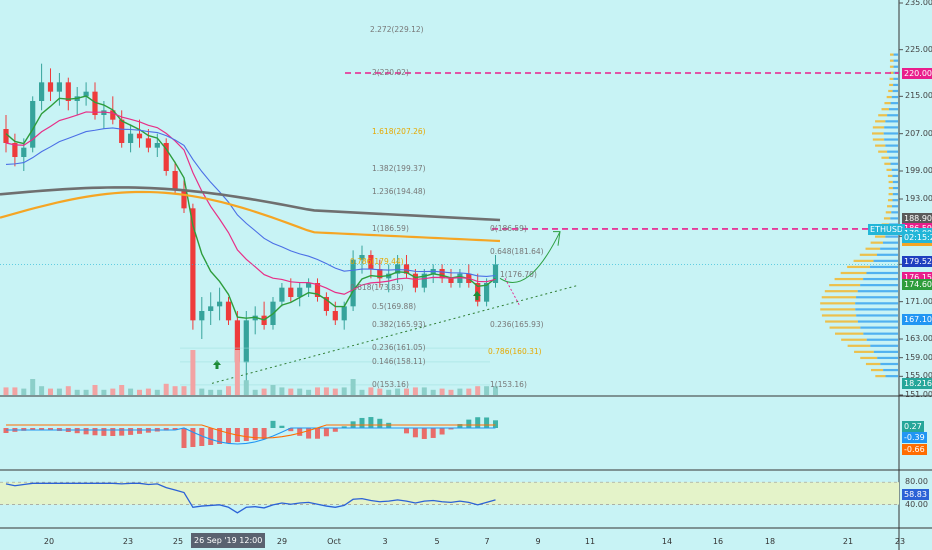 The height and width of the screenshot is (550, 932). I want to click on price-tick-label: 159.00, so click(918, 357).